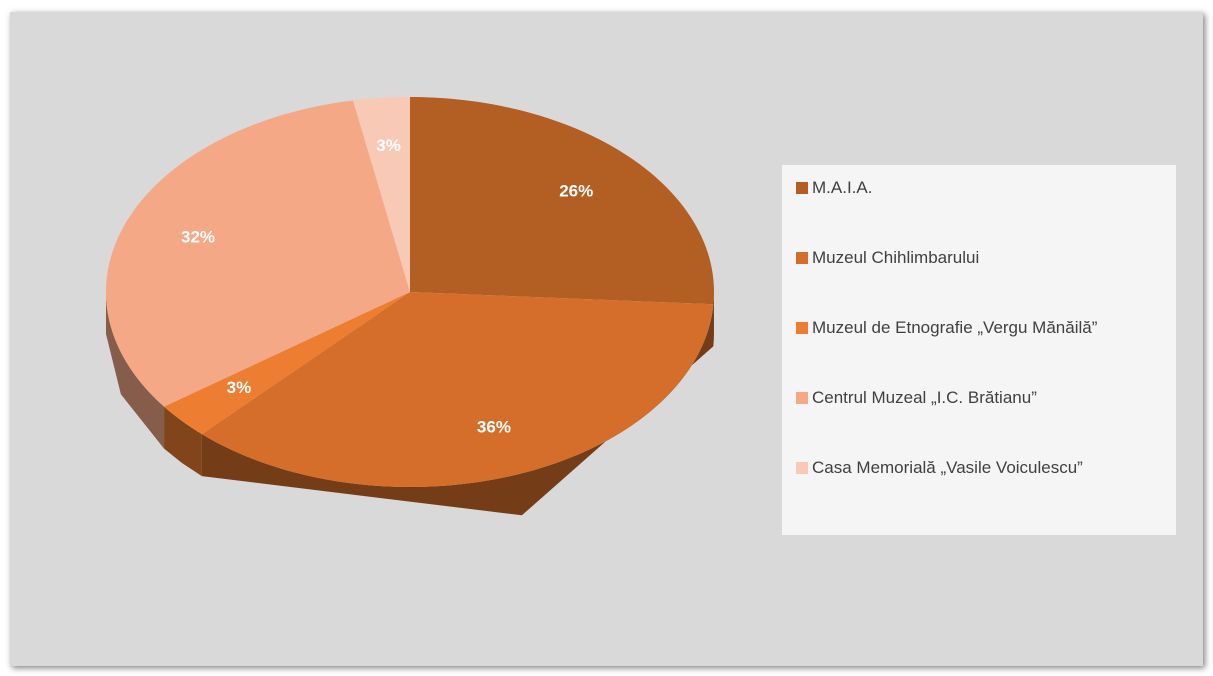  Describe the element at coordinates (924, 397) in the screenshot. I see `legend-label: Centrul Muzeal „I.C. Brătianu”` at that location.